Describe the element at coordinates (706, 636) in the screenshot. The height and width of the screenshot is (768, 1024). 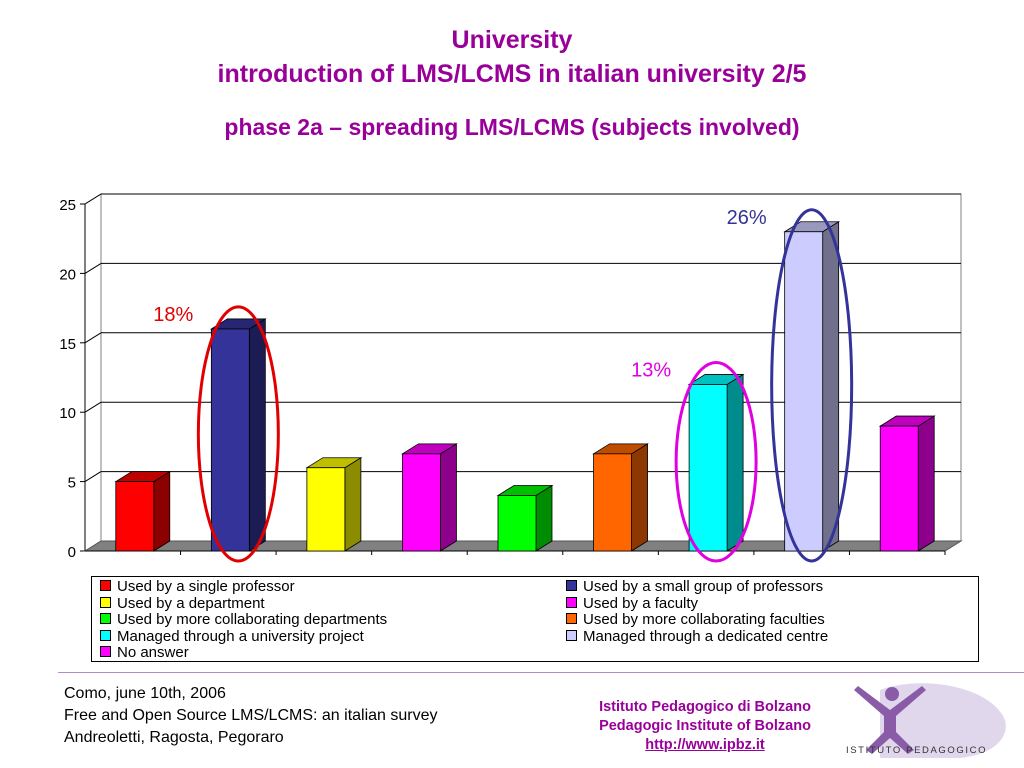
I see `legend-label: Managed through a dedicated centre` at that location.